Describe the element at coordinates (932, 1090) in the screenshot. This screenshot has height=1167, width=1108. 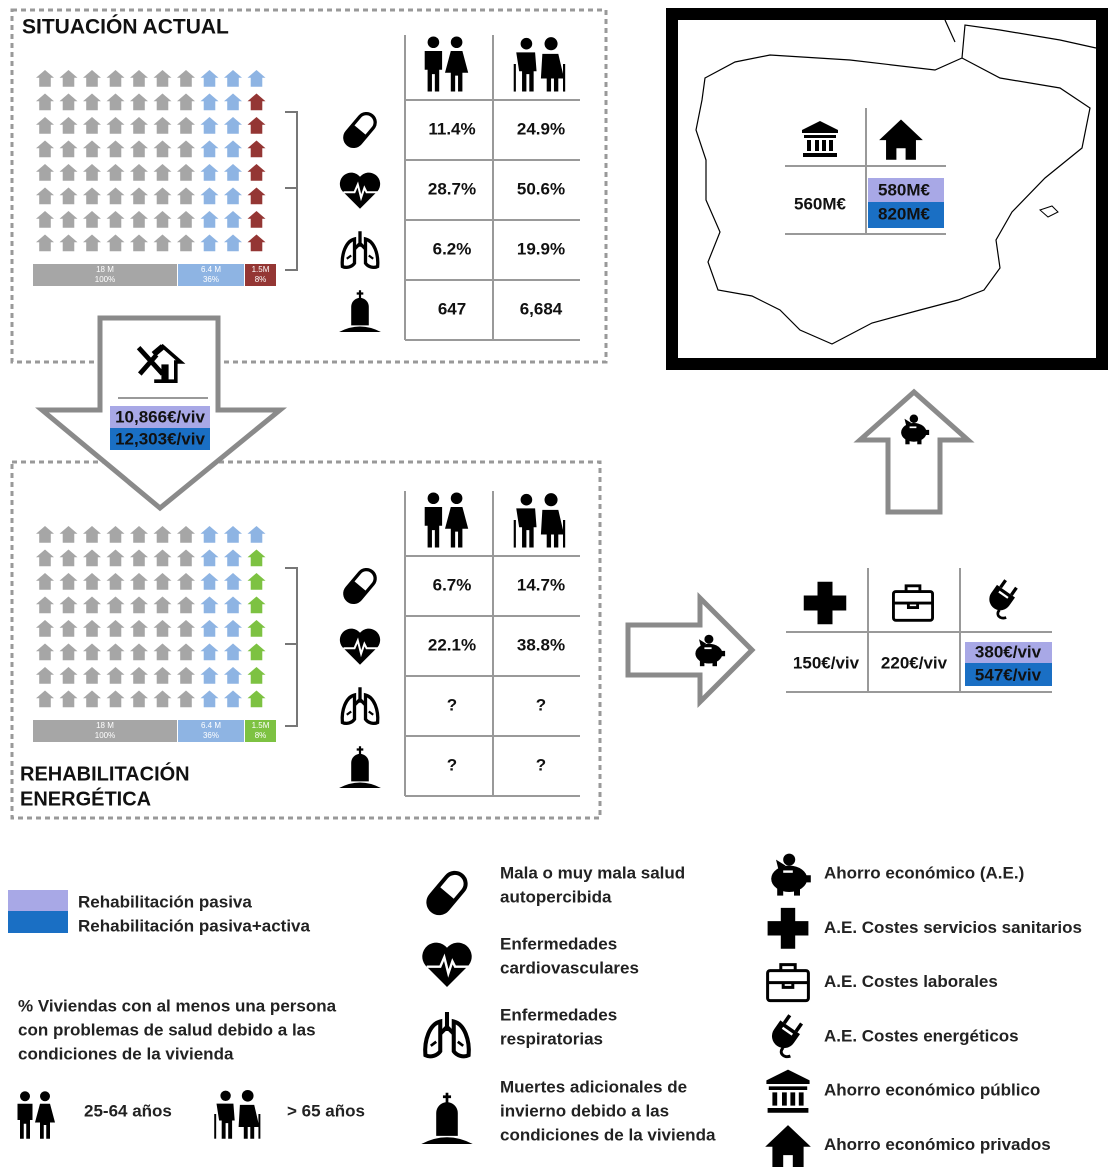
I see `legend-text: Ahorro económico público` at that location.